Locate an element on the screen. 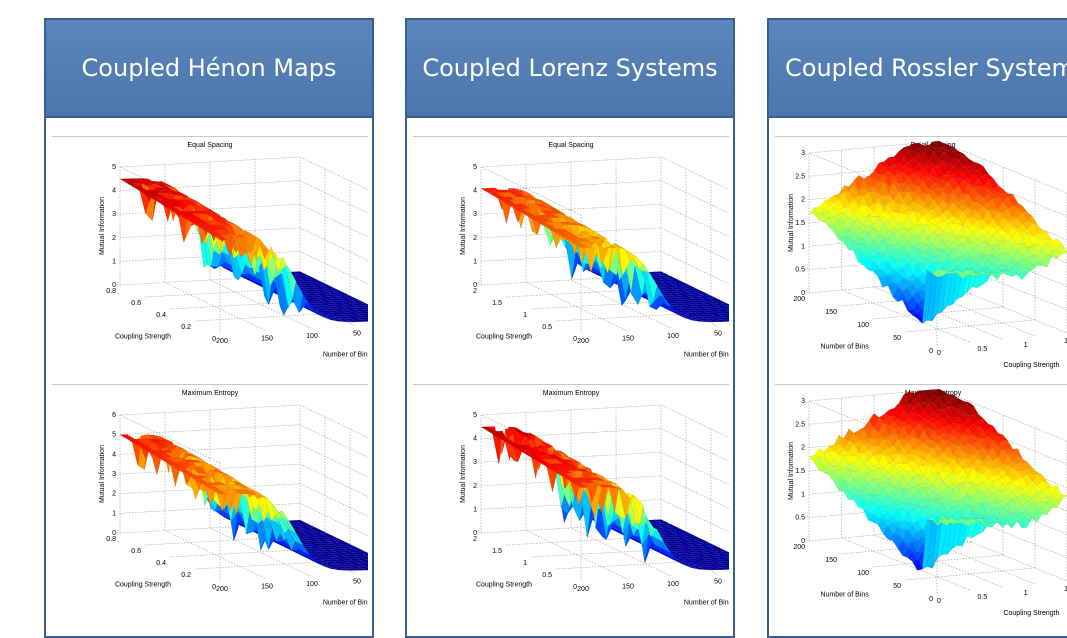  z-tick-label: 1.5 is located at coordinates (800, 471).